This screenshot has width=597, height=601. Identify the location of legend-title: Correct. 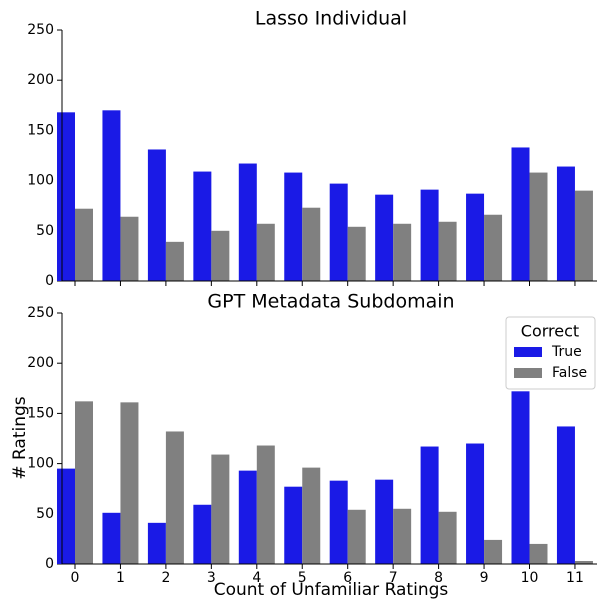
(550, 331).